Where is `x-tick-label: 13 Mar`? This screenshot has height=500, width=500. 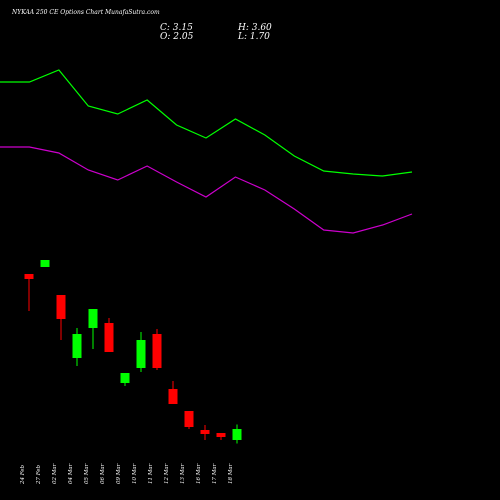
x-tick-label: 13 Mar is located at coordinates (183, 473).